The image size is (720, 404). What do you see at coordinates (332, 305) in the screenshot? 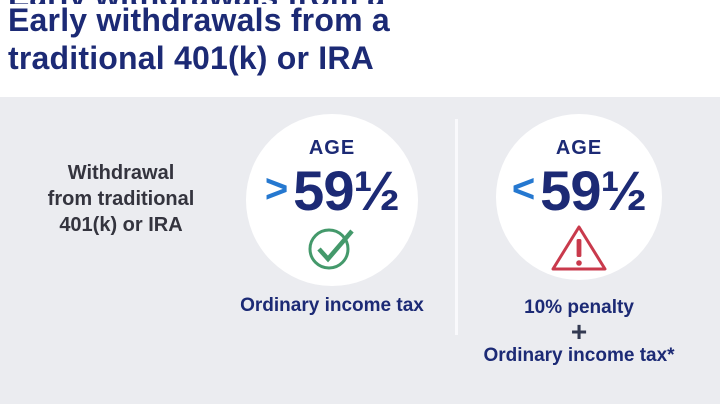
I see `over-59-result: Ordinary income tax` at bounding box center [332, 305].